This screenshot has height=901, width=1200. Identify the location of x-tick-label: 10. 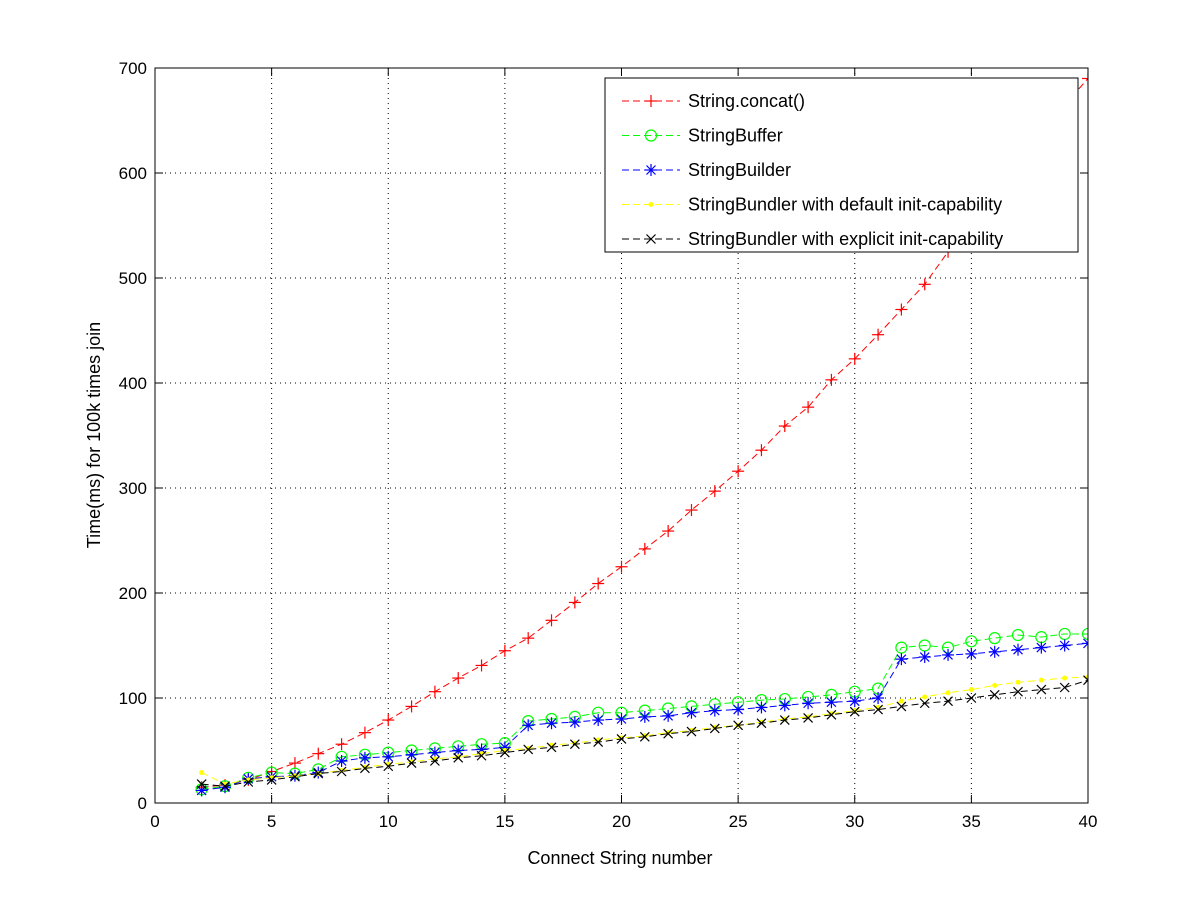
(388, 821).